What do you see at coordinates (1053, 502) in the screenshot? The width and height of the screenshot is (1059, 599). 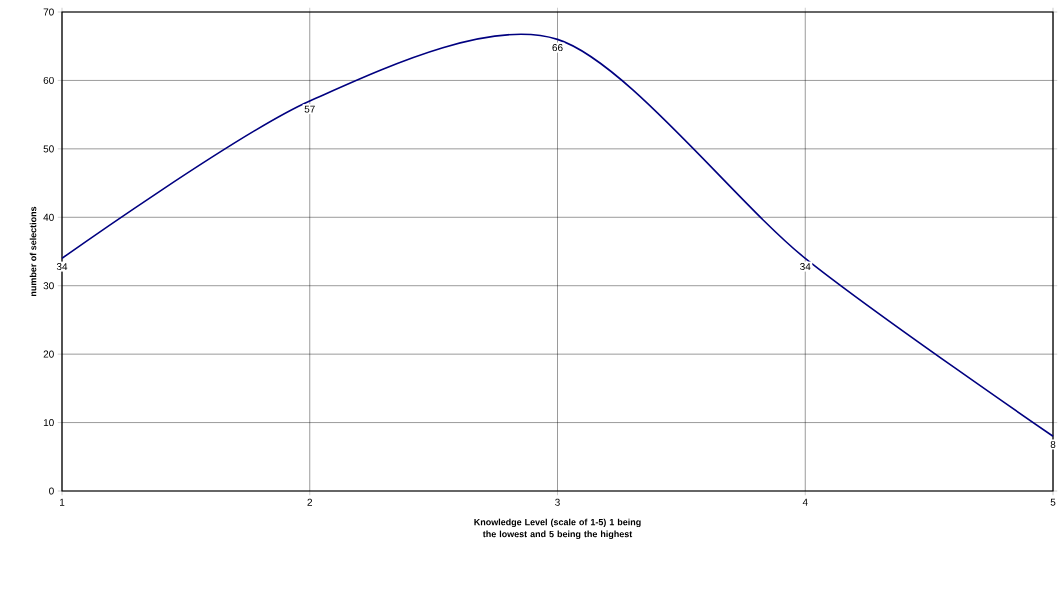 I see `x-tick-label: 5` at bounding box center [1053, 502].